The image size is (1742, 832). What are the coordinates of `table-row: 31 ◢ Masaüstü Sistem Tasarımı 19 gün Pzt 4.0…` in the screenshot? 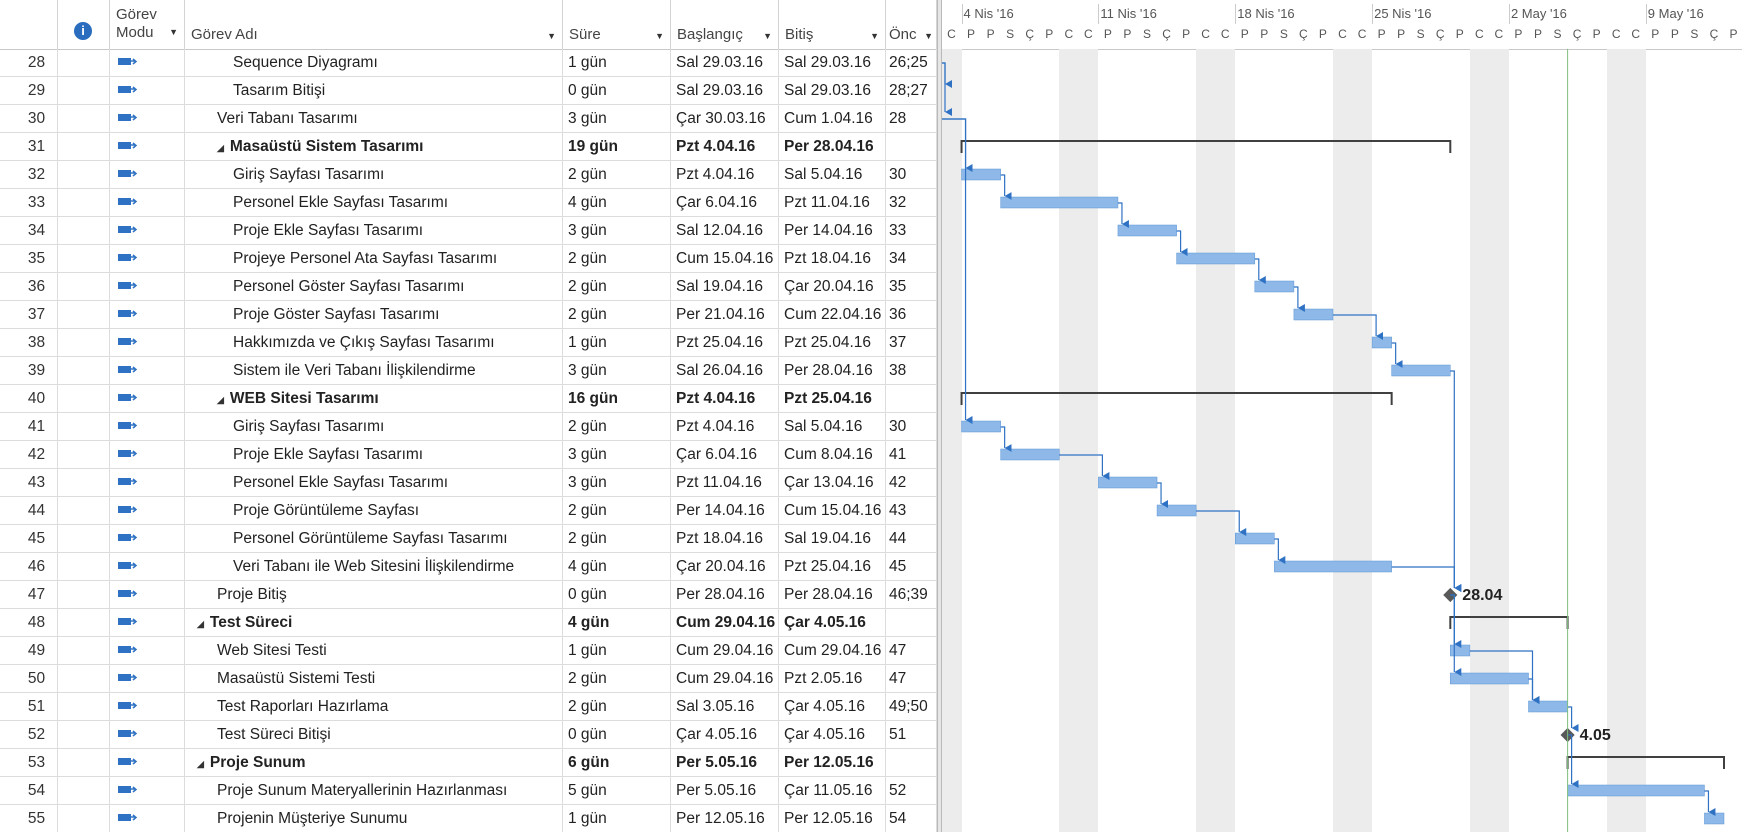 It's located at (468, 147).